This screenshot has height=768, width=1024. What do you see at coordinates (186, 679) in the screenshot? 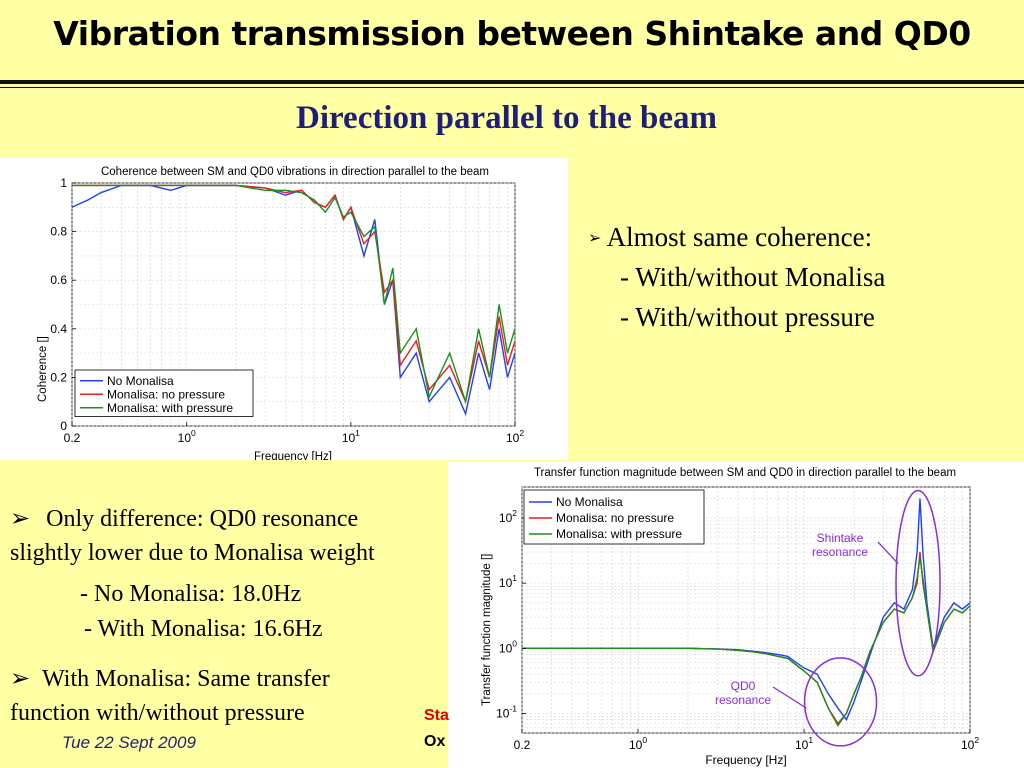
I see `bullet-text: With Monalisa: Same transfer` at bounding box center [186, 679].